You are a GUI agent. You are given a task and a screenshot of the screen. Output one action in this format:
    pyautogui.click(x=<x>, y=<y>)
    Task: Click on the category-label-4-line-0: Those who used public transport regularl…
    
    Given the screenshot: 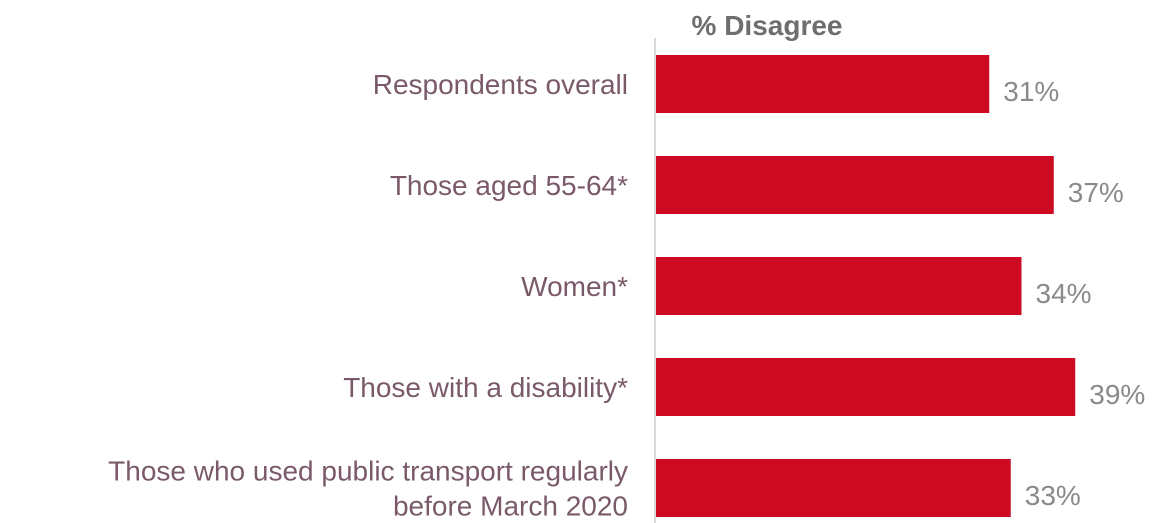 What is the action you would take?
    pyautogui.click(x=368, y=471)
    